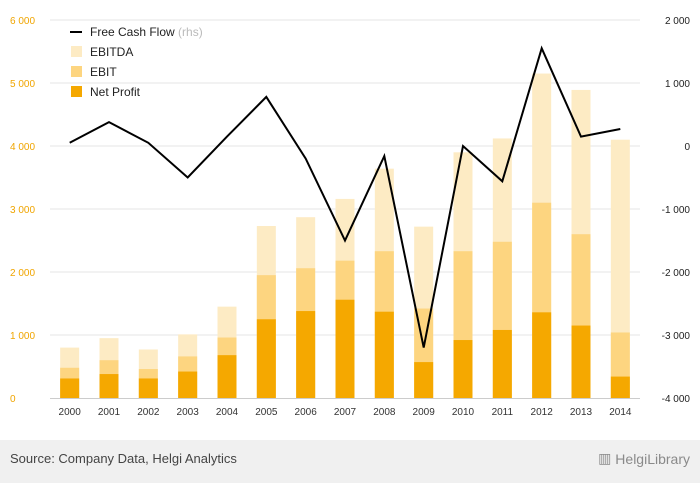 This screenshot has width=700, height=483. What do you see at coordinates (76, 51) in the screenshot?
I see `legend-swatch-ebitda` at bounding box center [76, 51].